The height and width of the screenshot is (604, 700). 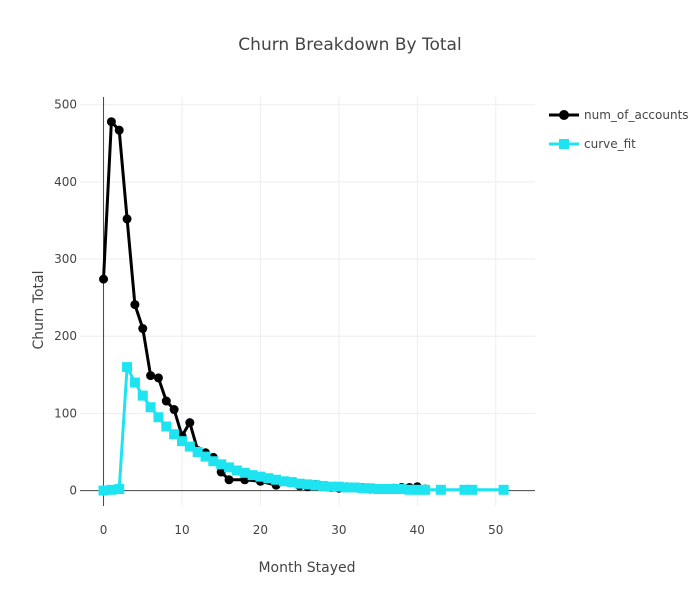 I want to click on x-tick-label: 20, so click(x=260, y=530).